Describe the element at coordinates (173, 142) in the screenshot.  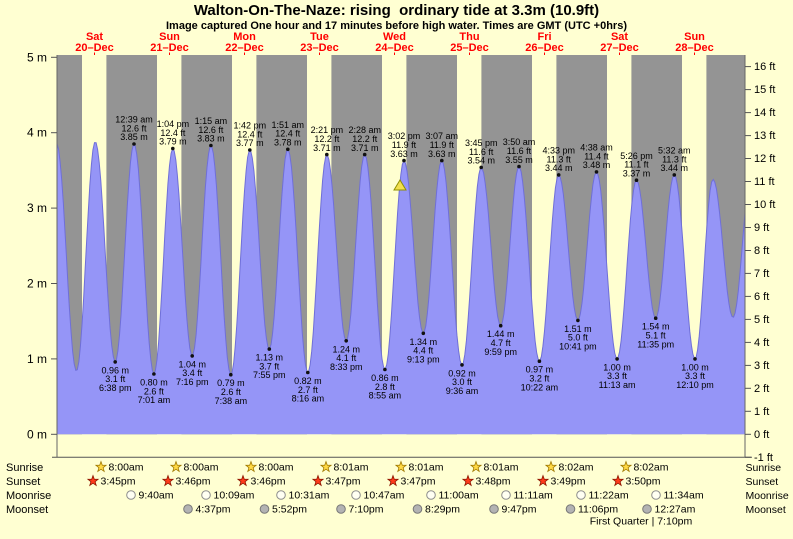
I see `high-tide-m: 3.79 m` at that location.